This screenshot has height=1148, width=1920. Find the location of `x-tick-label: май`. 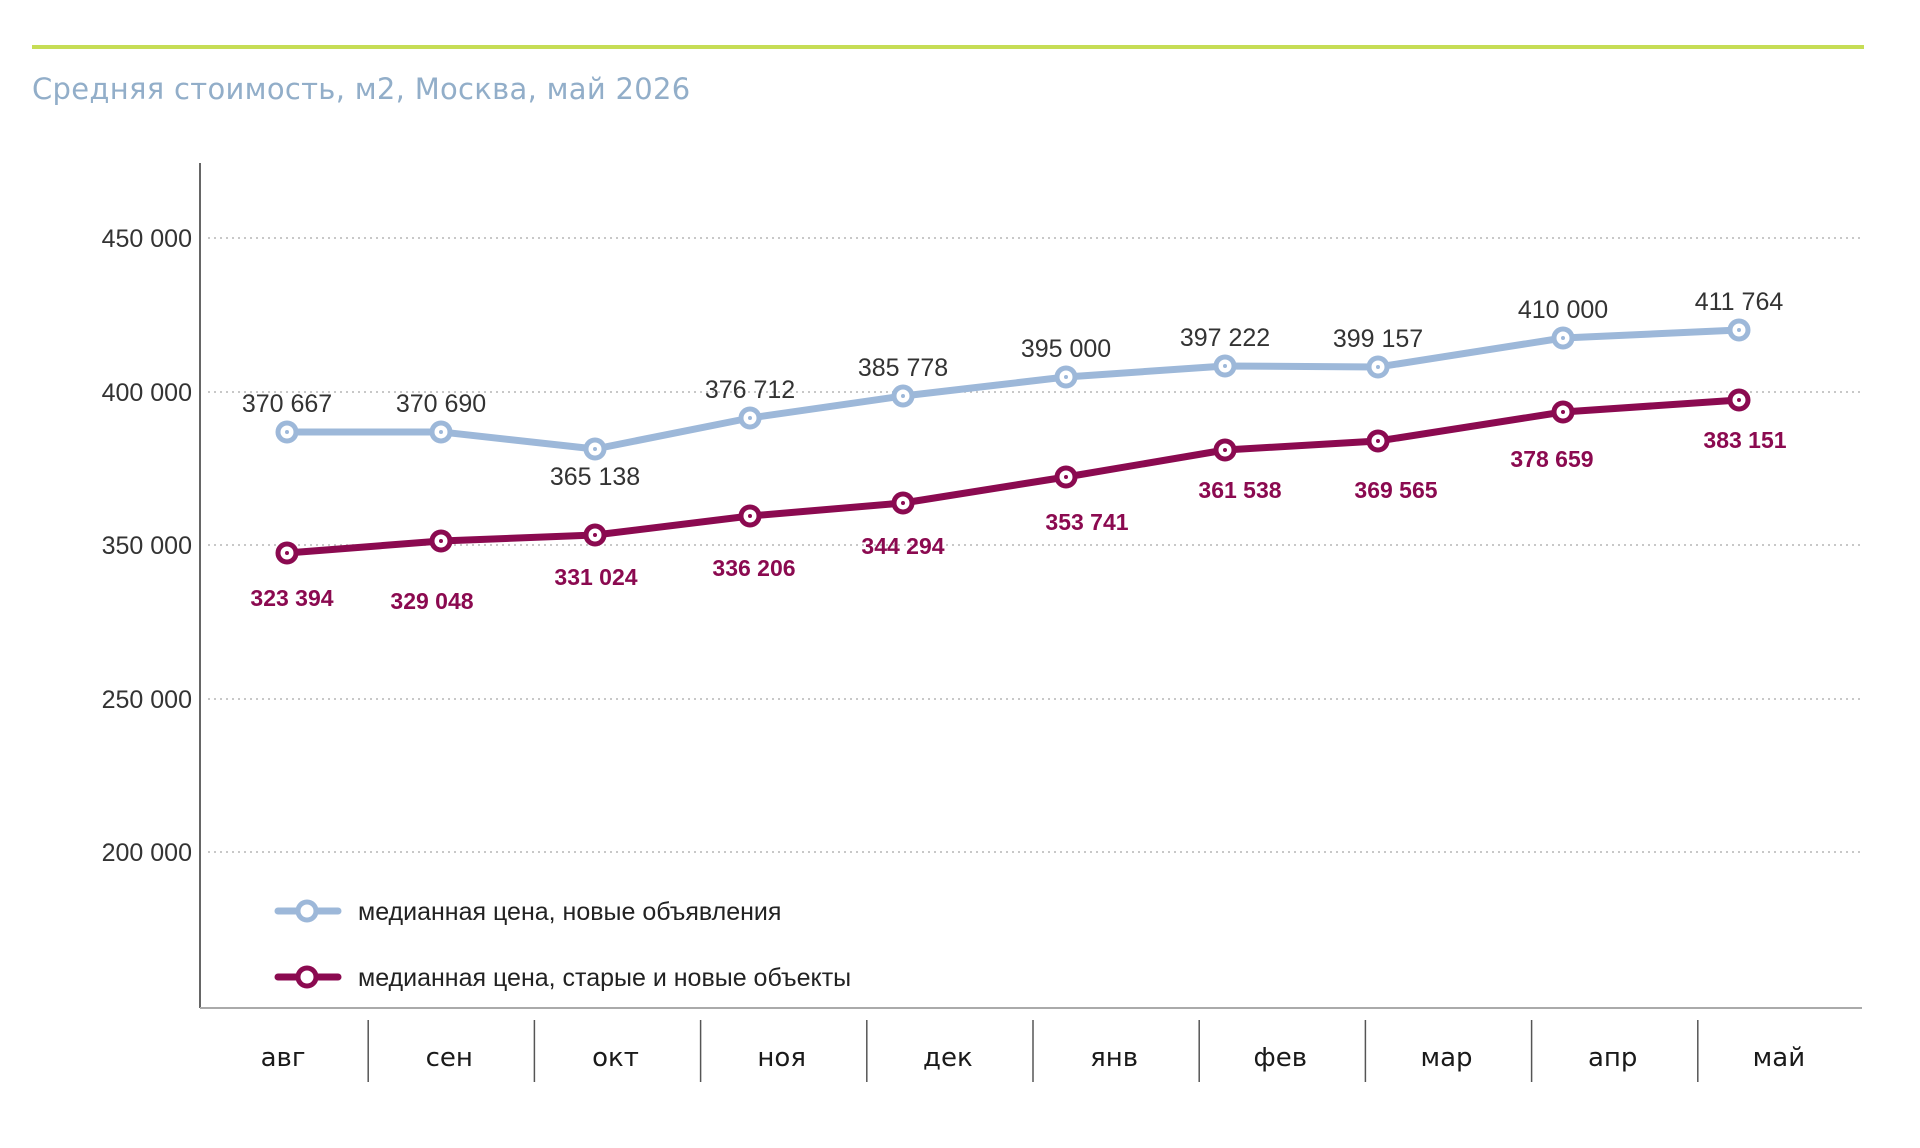

x-tick-label: май is located at coordinates (1779, 1058).